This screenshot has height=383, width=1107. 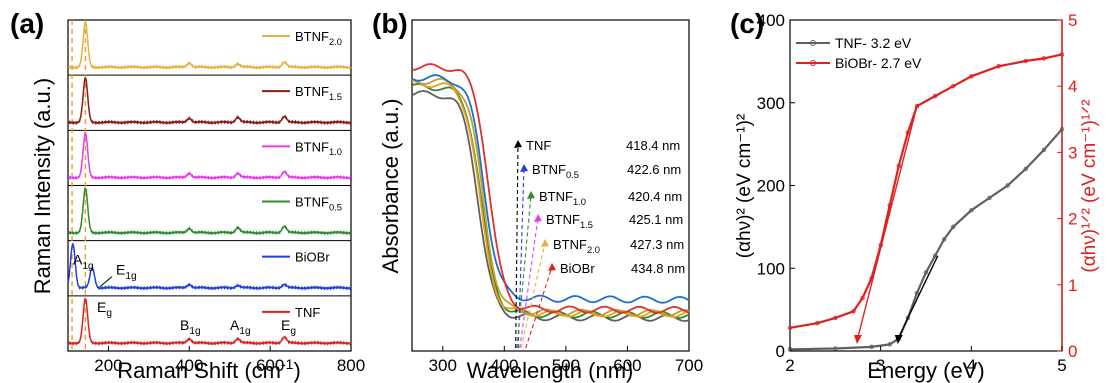 I want to click on panel-a-xlabel: Raman Shift (cm-1), so click(x=209, y=369).